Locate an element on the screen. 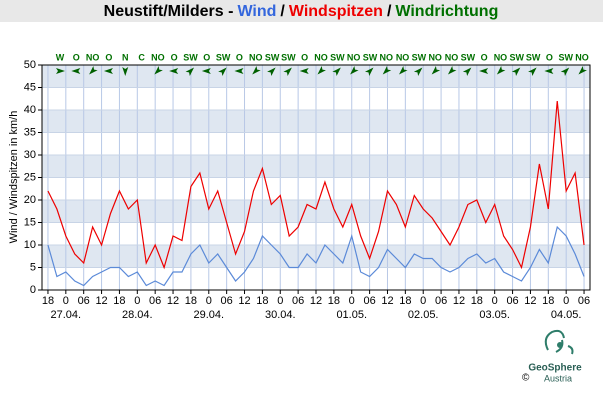 The height and width of the screenshot is (400, 603). y-tick-label: 35 is located at coordinates (30, 132).